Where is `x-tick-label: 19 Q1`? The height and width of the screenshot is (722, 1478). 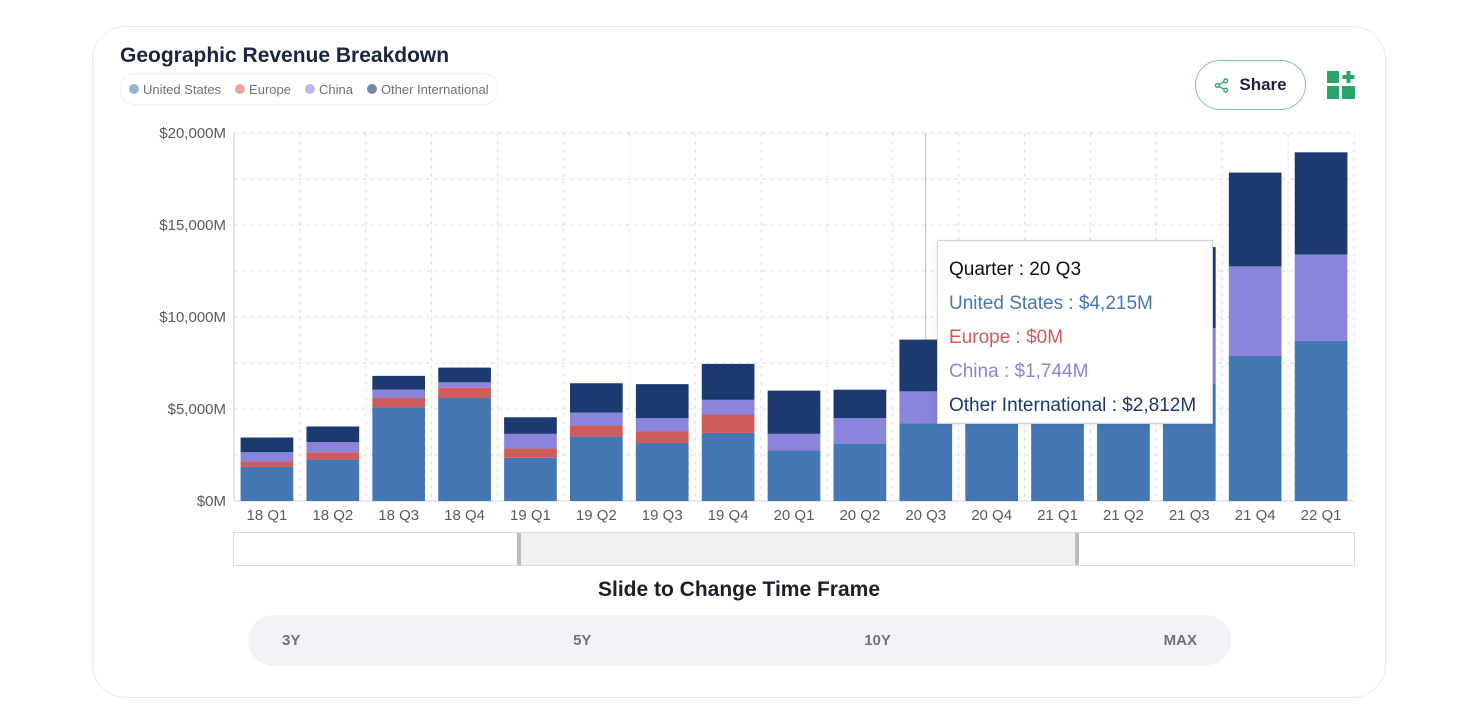 x-tick-label: 19 Q1 is located at coordinates (530, 515).